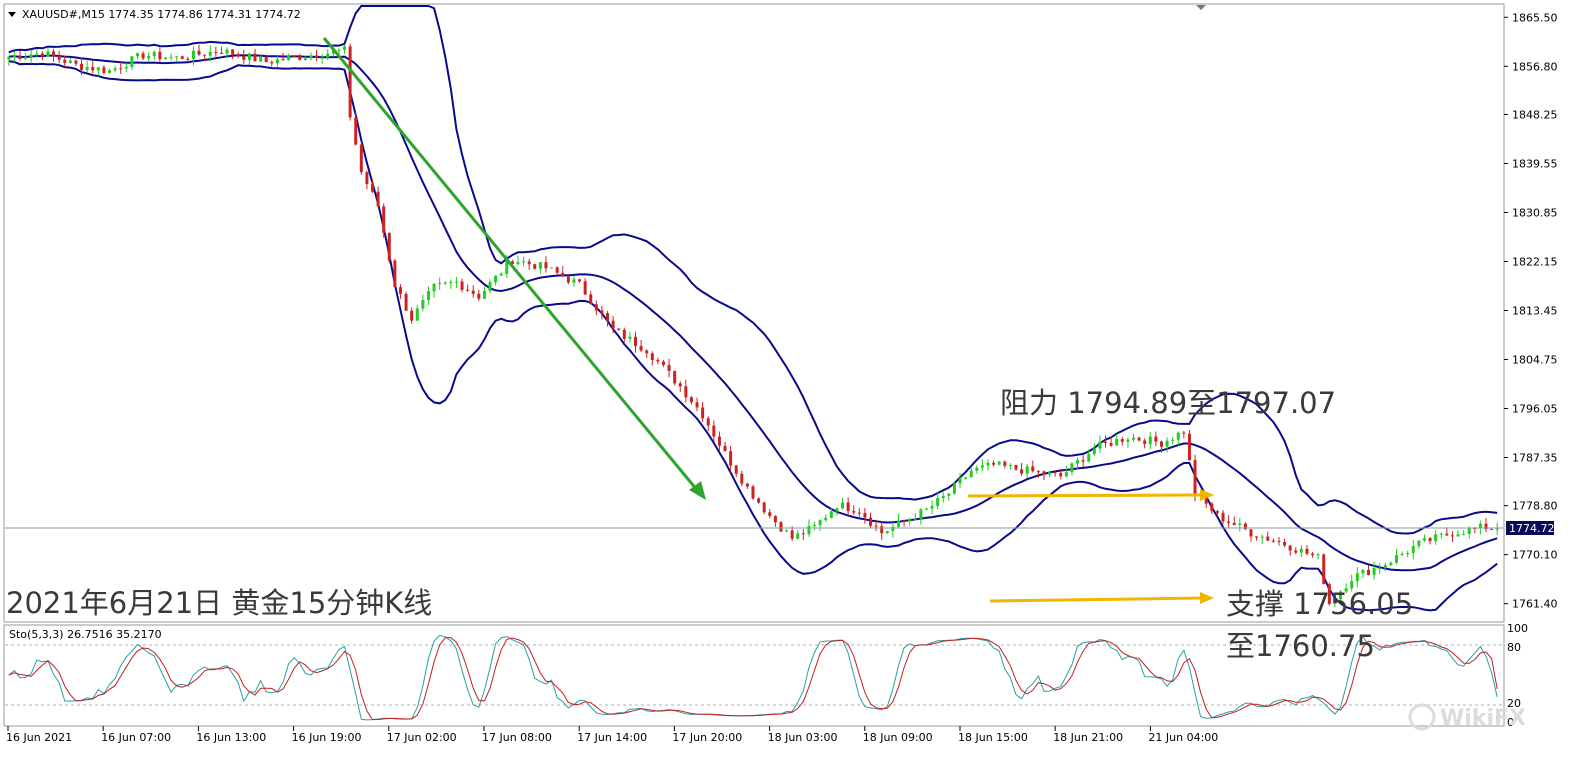 This screenshot has height=758, width=1585. Describe the element at coordinates (1319, 604) in the screenshot. I see `support-annotation-line1: 支撑 1756.05` at that location.